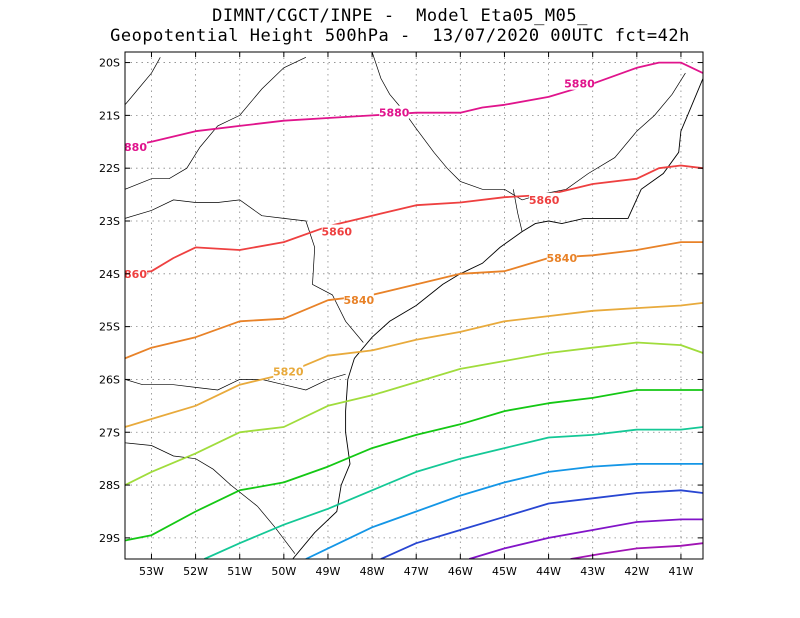  What do you see at coordinates (636, 571) in the screenshot?
I see `lon-label: 42W` at bounding box center [636, 571].